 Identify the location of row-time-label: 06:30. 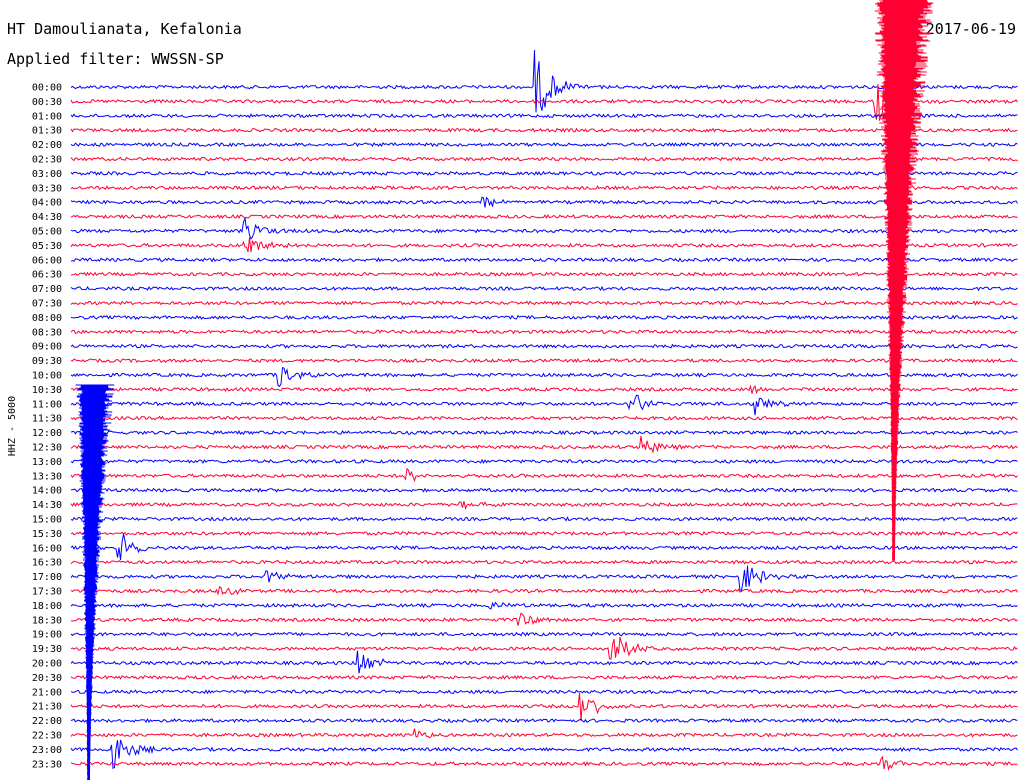
(47, 275).